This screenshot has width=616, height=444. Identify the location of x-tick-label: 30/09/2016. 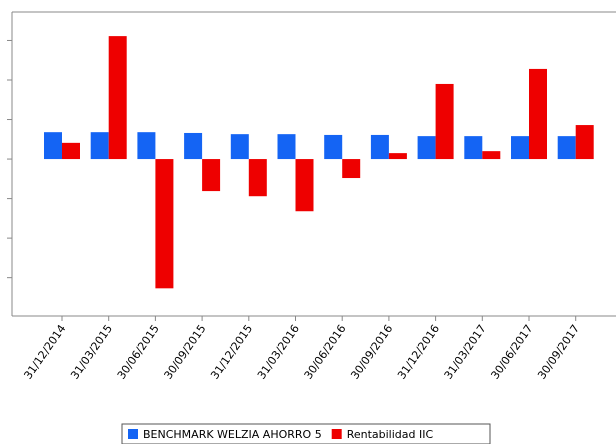
(371, 351).